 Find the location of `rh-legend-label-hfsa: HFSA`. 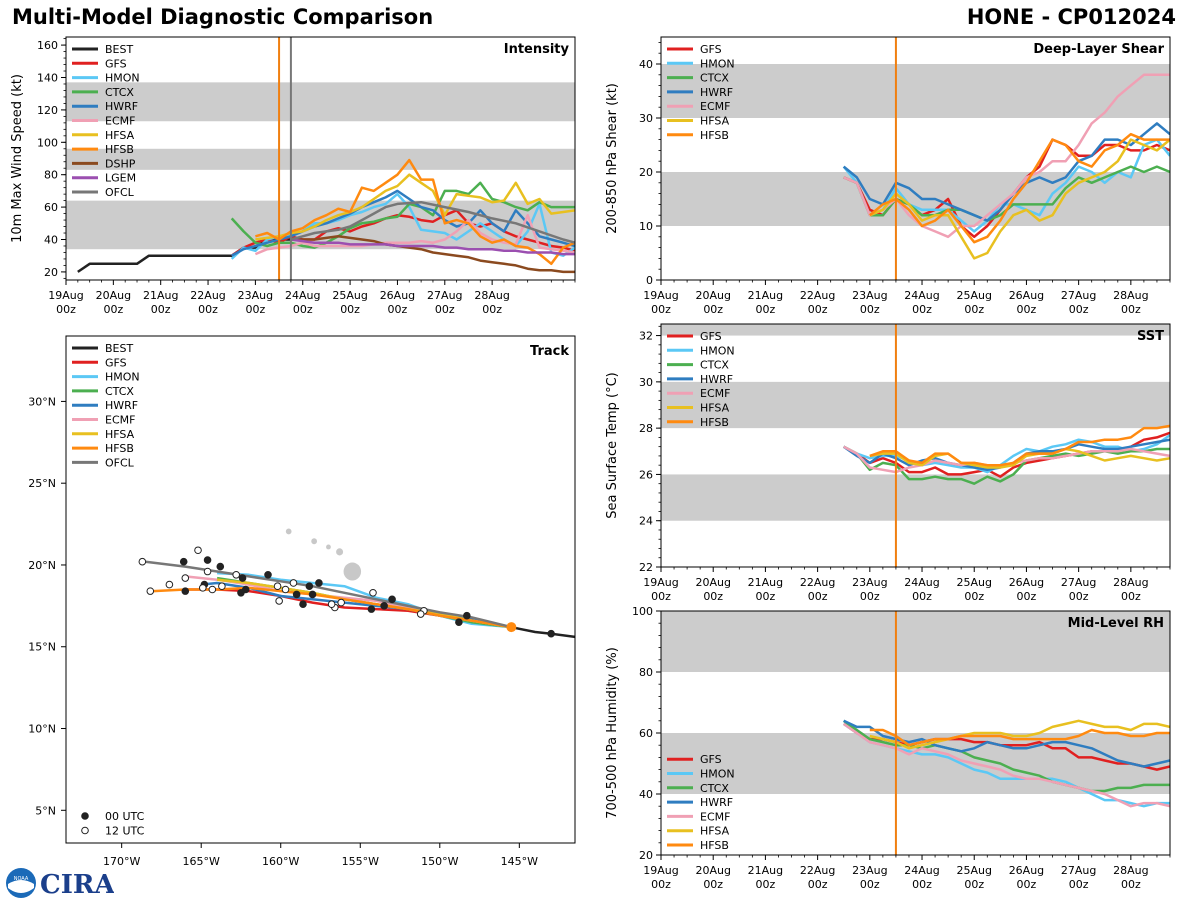

rh-legend-label-hfsa: HFSA is located at coordinates (715, 831).